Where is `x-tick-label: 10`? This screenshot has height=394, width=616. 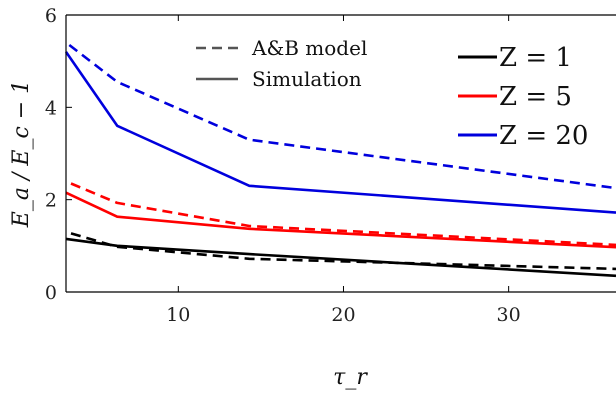 x-tick-label: 10 is located at coordinates (178, 315).